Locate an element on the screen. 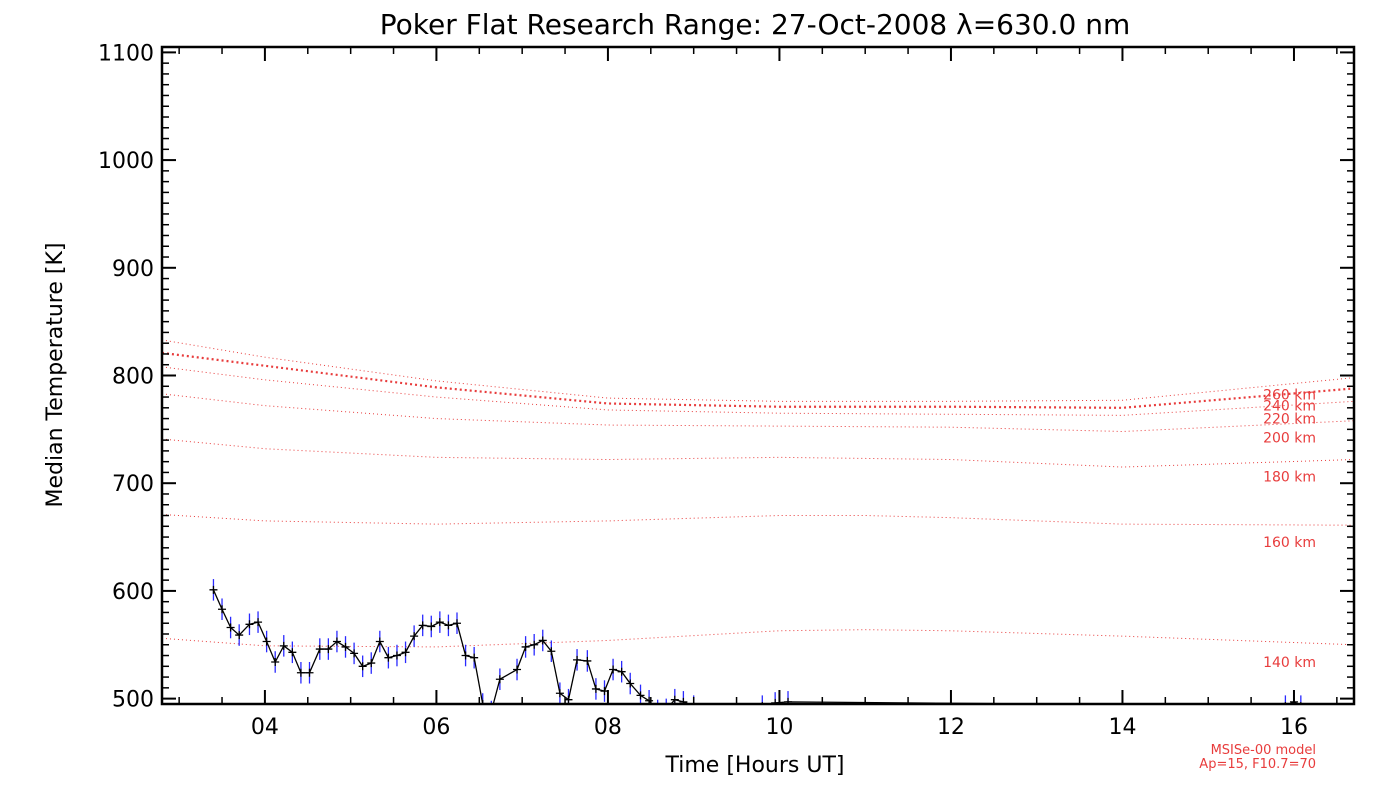 The width and height of the screenshot is (1400, 800). model-label-240-km: 240 km is located at coordinates (1289, 406).